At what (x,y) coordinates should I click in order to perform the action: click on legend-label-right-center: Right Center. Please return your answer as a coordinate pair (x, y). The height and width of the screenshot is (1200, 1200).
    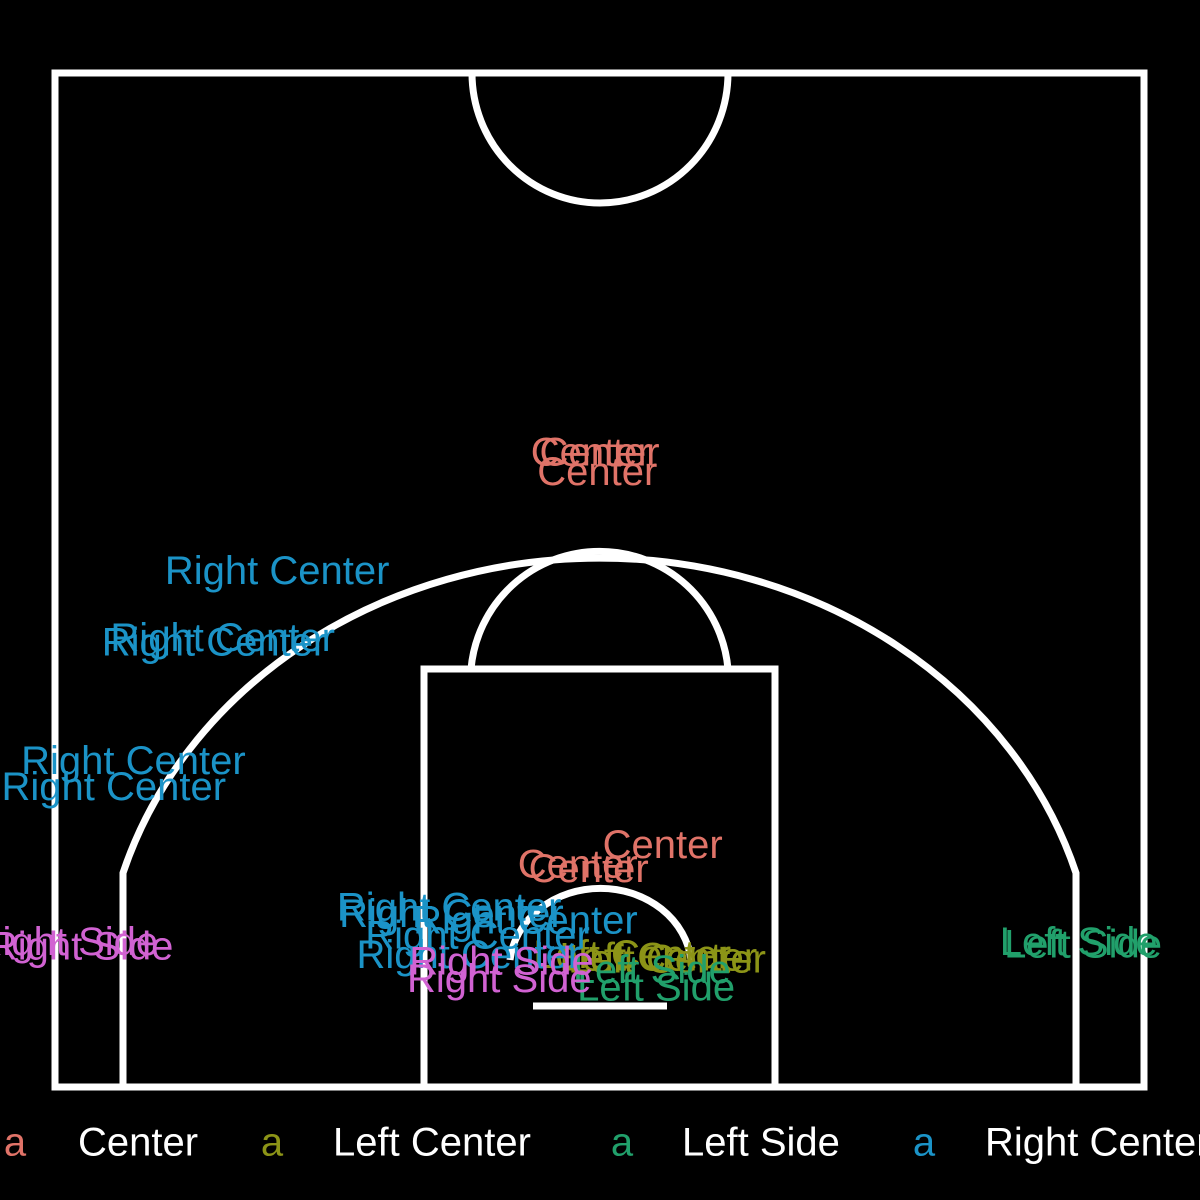
    Looking at the image, I should click on (1092, 1143).